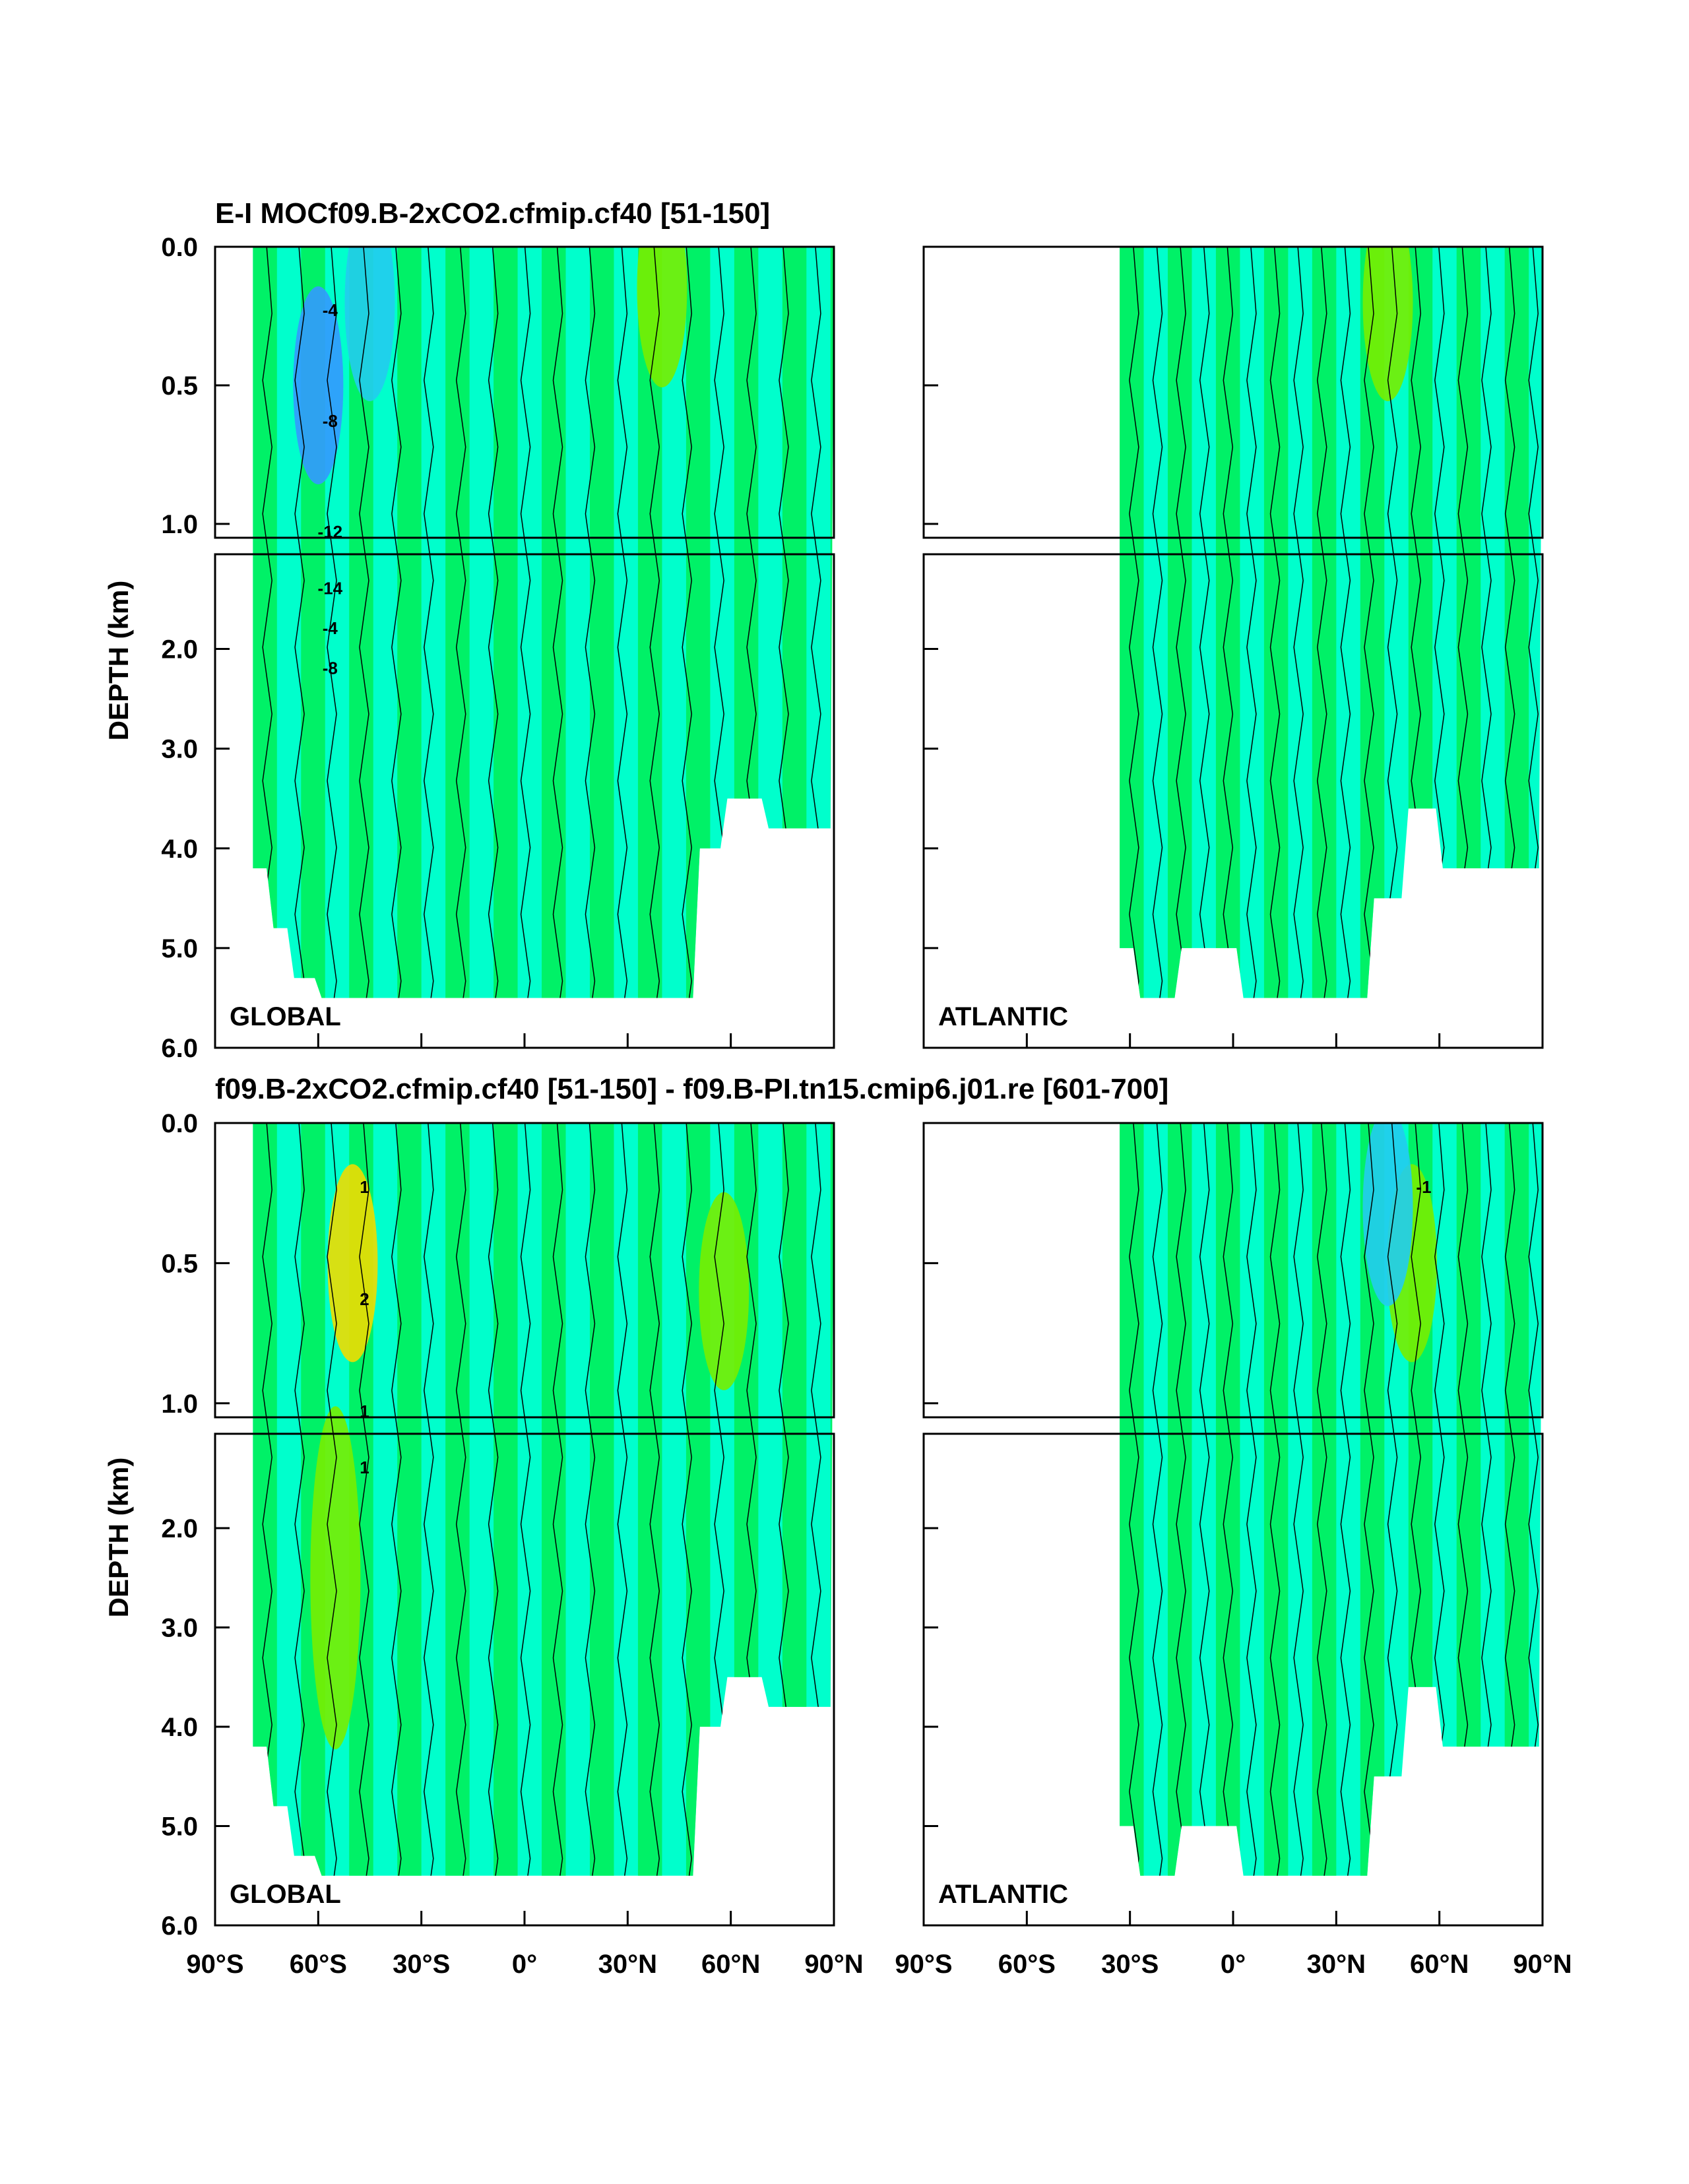 The width and height of the screenshot is (1689, 2184). Describe the element at coordinates (179, 1263) in the screenshot. I see `y-tick-label: 0.5` at that location.